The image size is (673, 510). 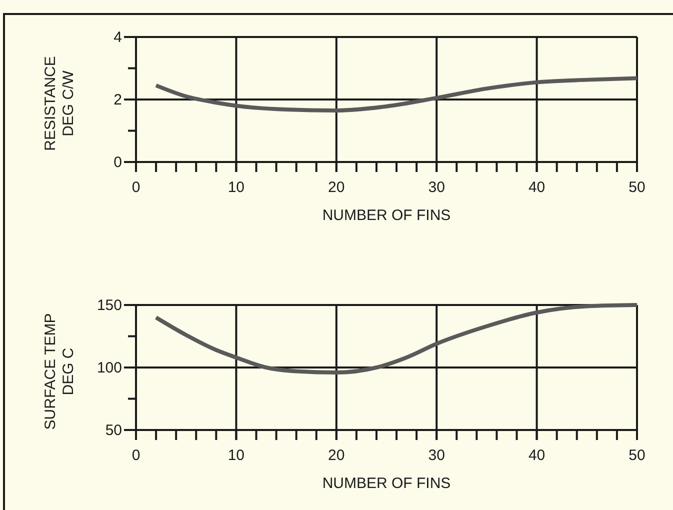 I want to click on y-tick-label: 0, so click(x=118, y=162).